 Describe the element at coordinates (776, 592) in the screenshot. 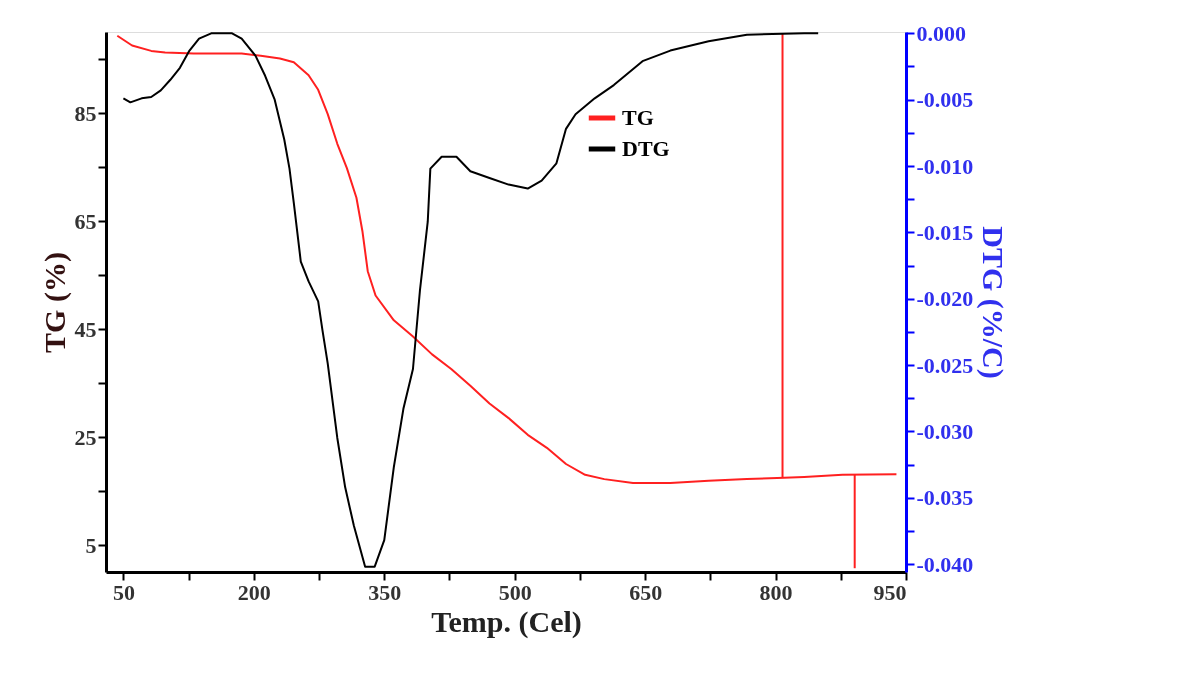

I see `x-tick-label: 800` at that location.